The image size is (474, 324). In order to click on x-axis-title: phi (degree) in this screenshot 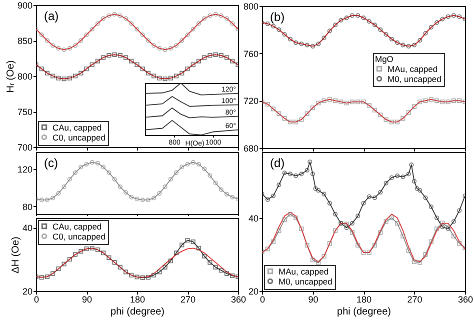, I will do `click(364, 312)`.